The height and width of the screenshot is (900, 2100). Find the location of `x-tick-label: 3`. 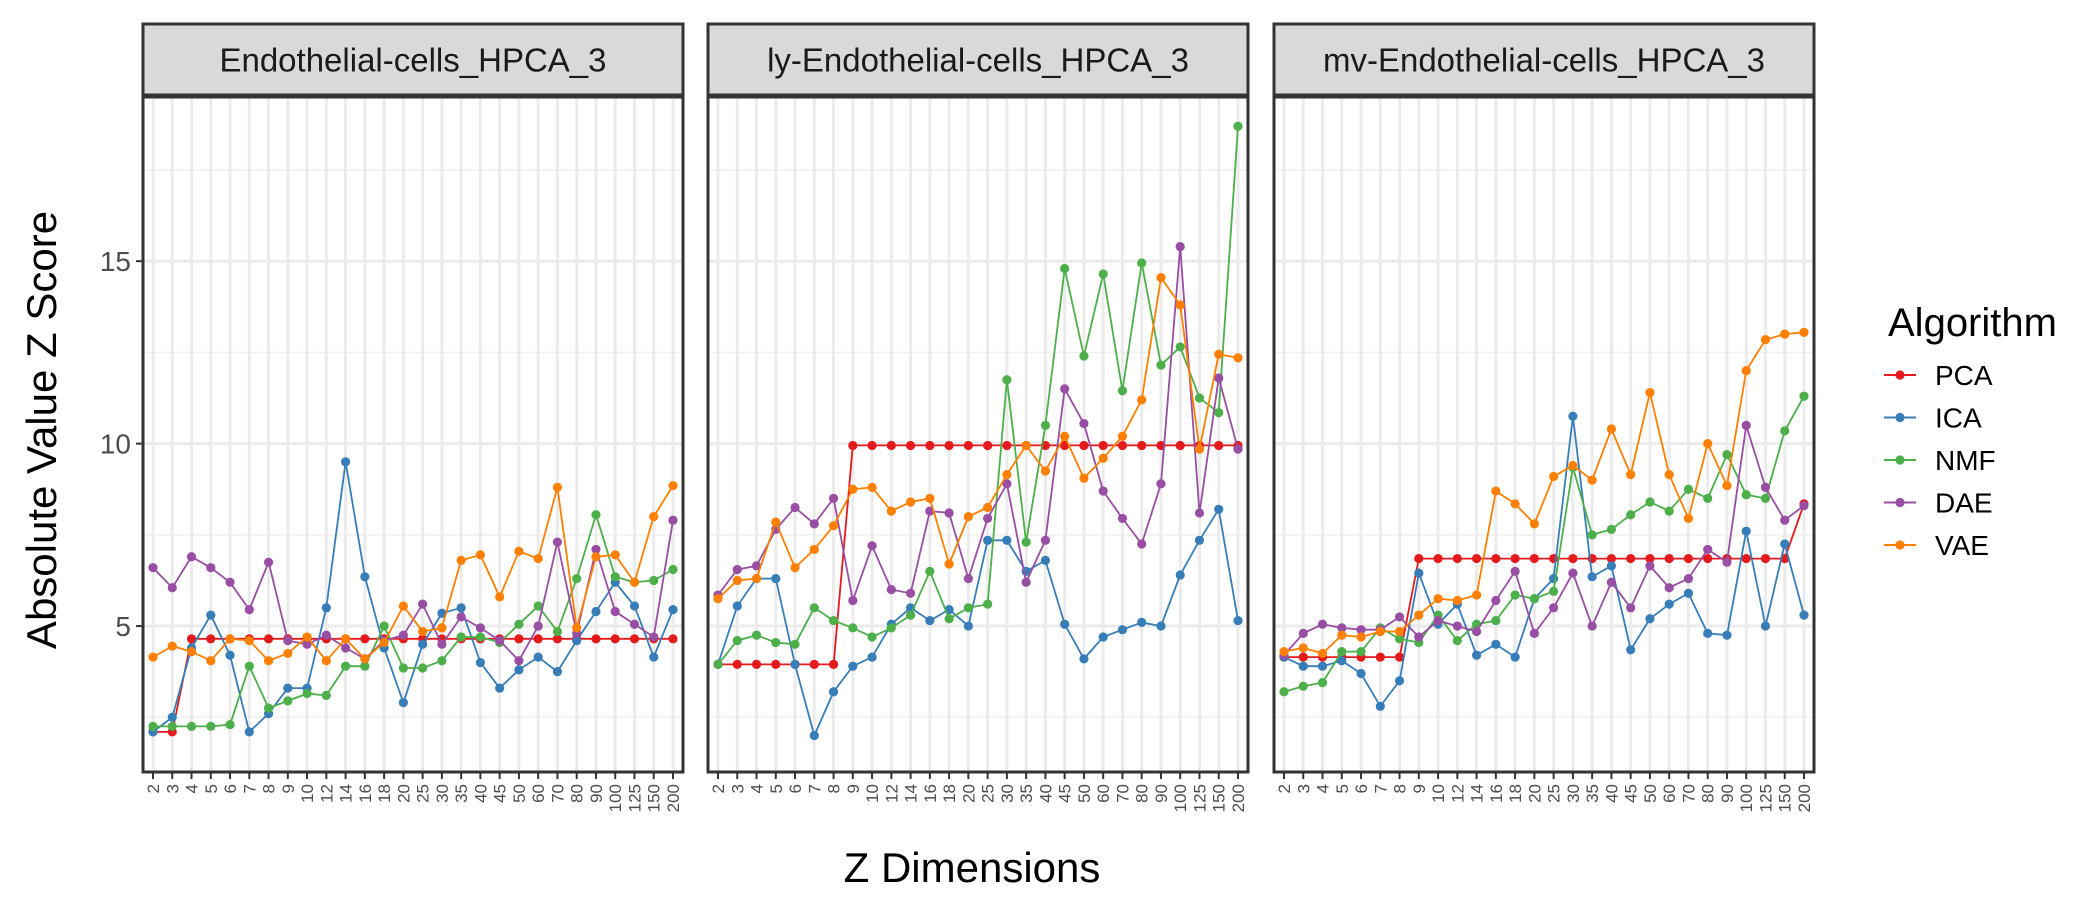

x-tick-label: 3 is located at coordinates (172, 788).